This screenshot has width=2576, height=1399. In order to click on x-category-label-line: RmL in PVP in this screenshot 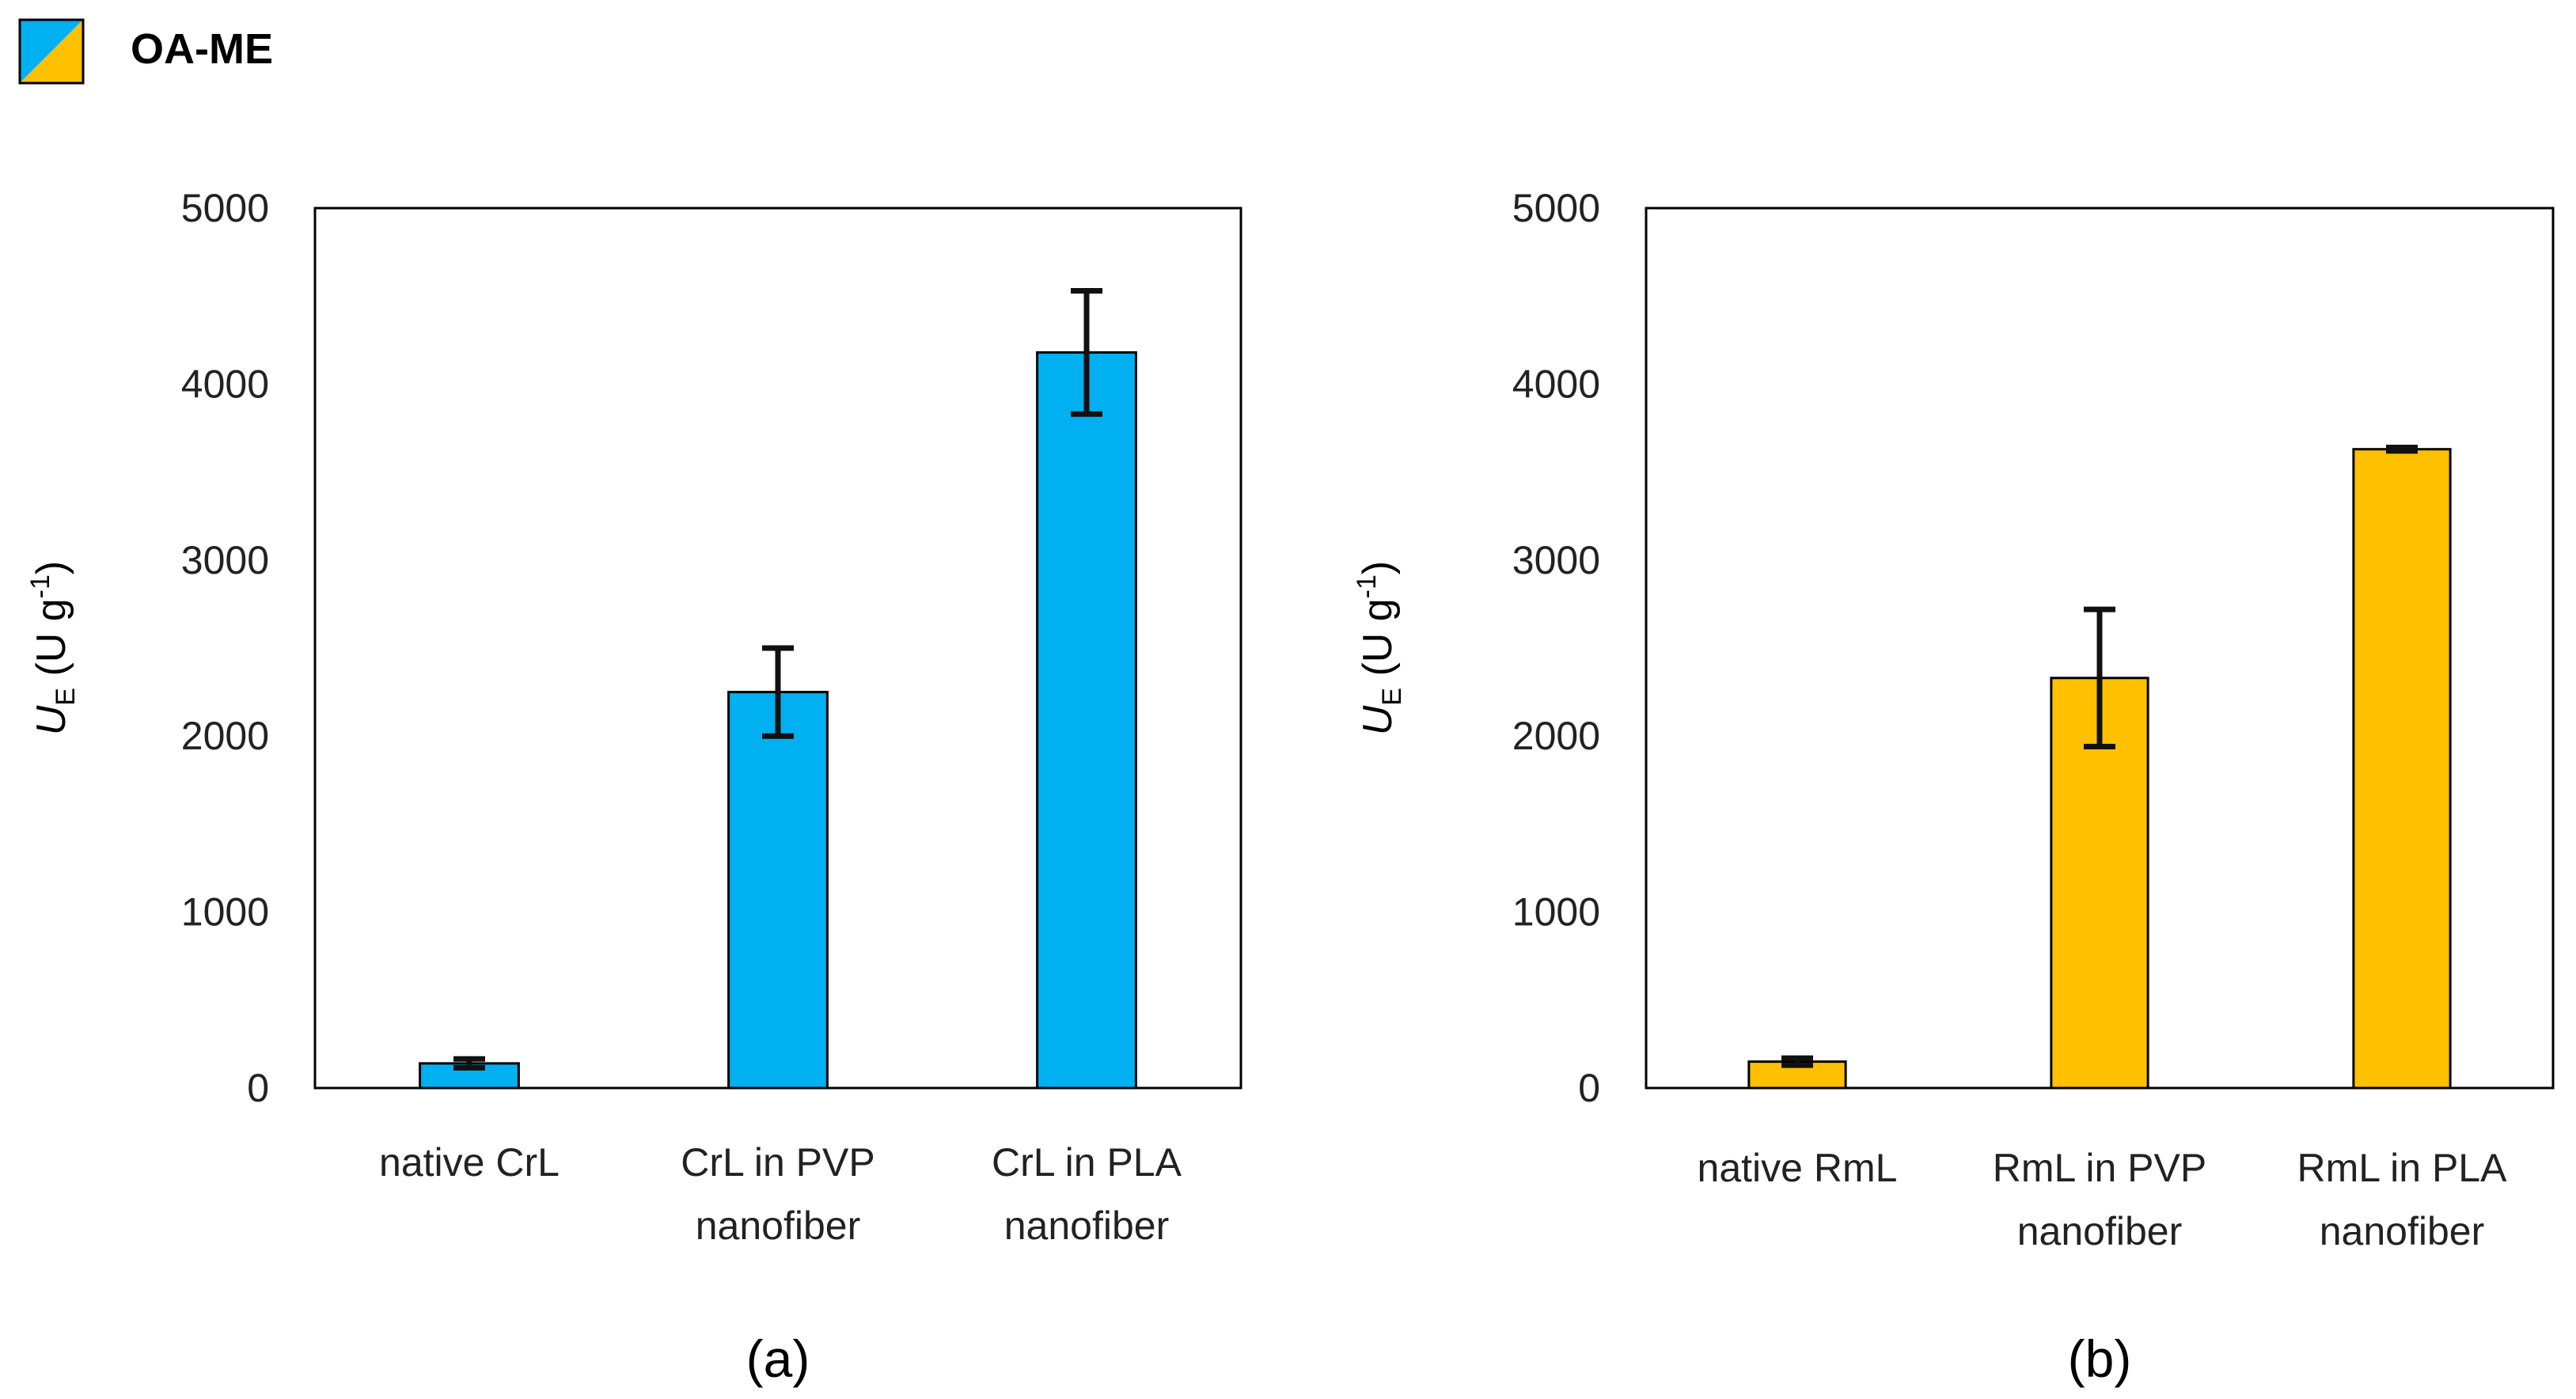, I will do `click(2099, 1168)`.